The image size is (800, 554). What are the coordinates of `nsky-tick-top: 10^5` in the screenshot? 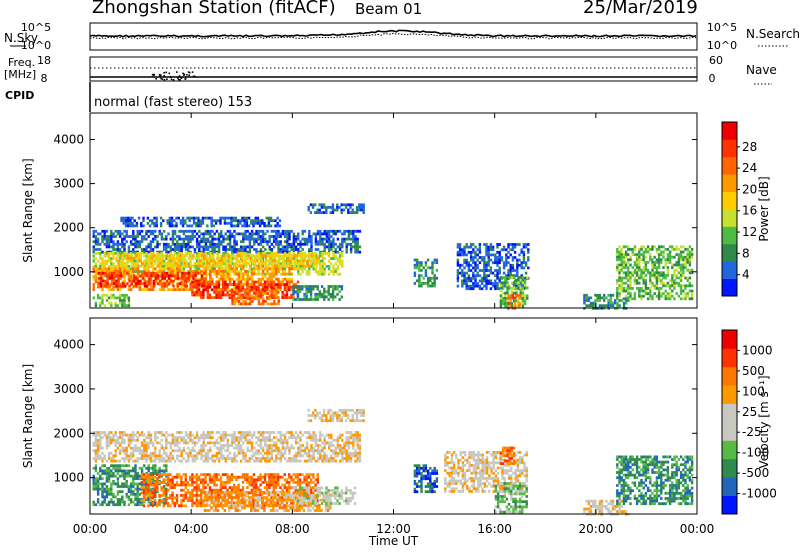 It's located at (36, 27).